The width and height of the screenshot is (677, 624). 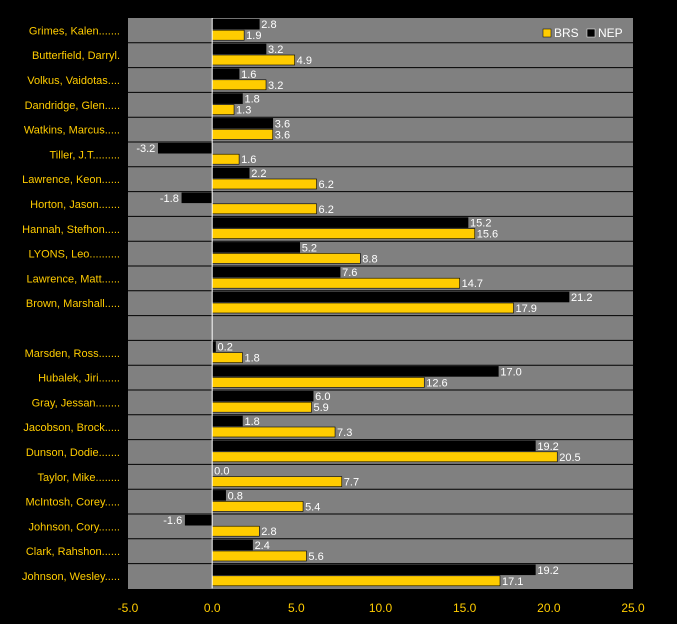 I want to click on bar-nep-johnson-wesley, so click(x=373, y=570).